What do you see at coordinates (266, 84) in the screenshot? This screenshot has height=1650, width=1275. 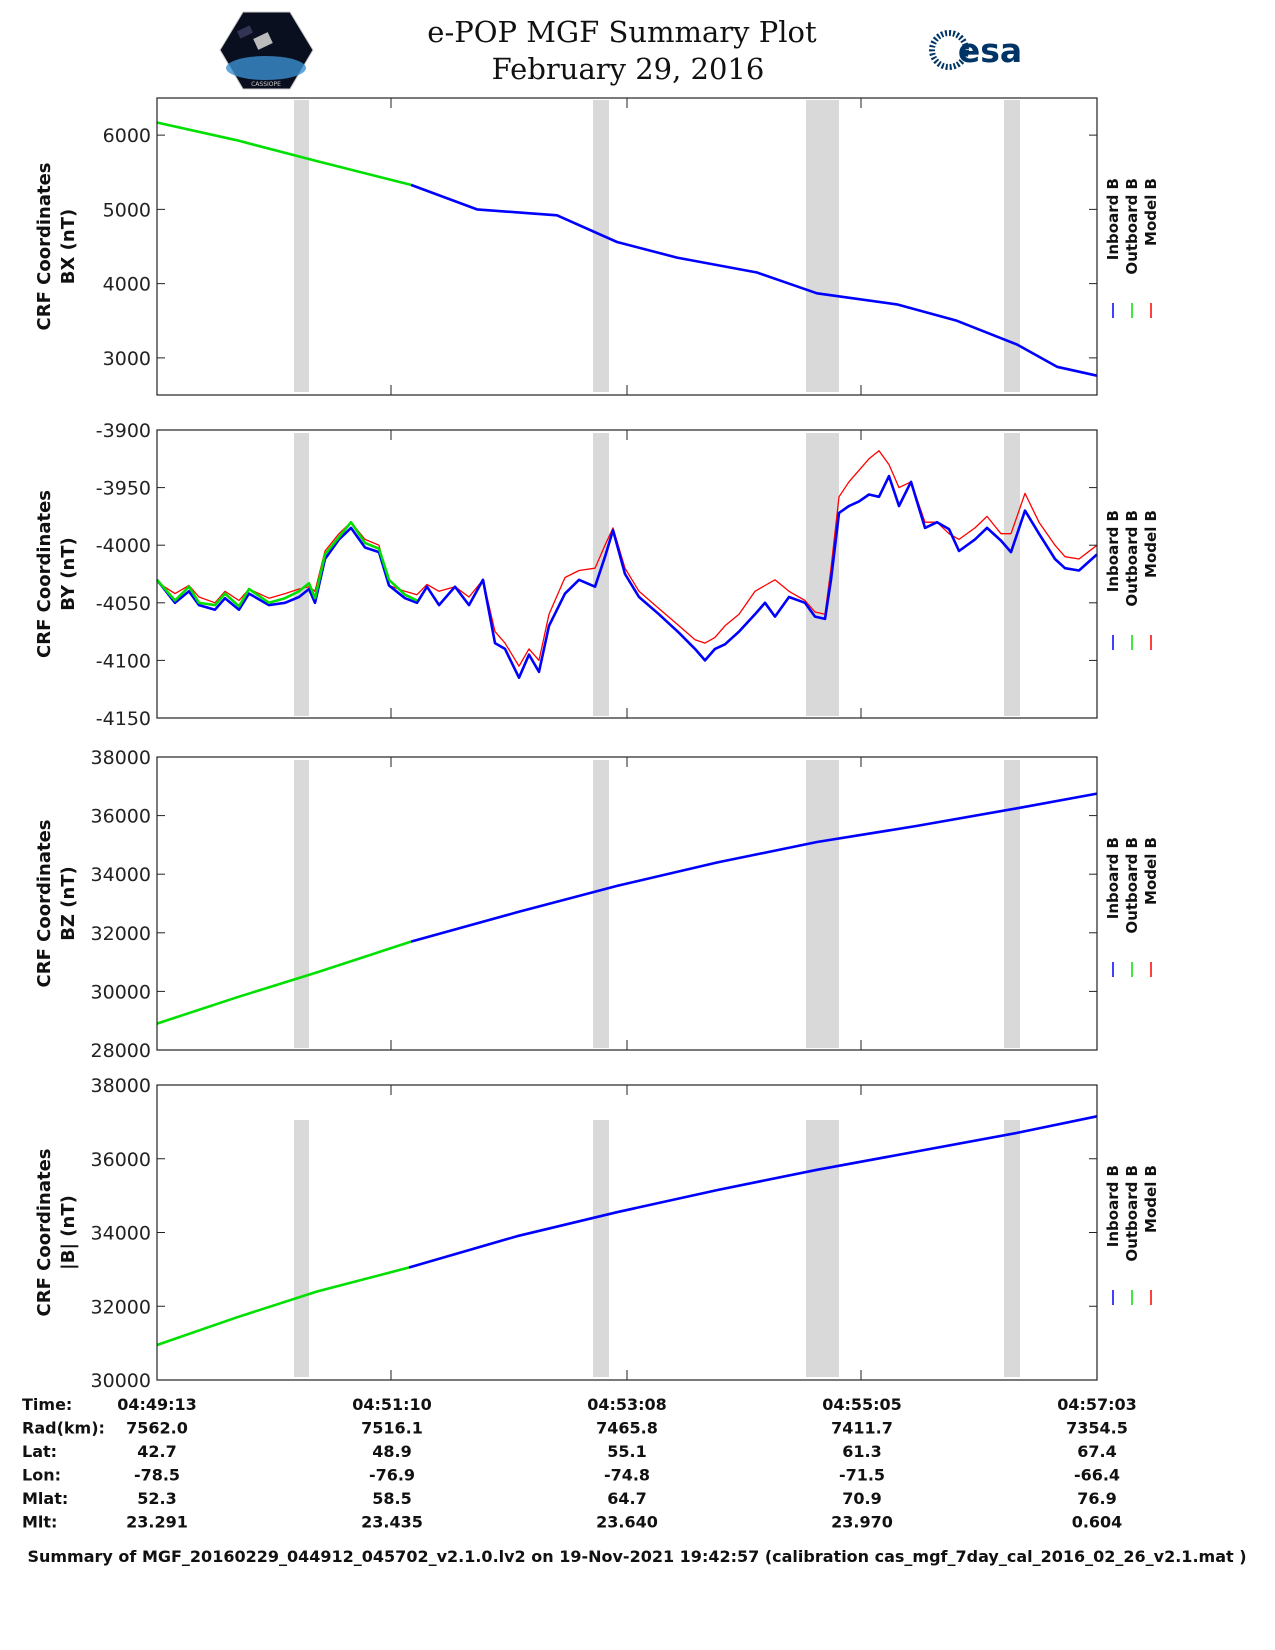 I see `logo-text: CASSIOPE` at bounding box center [266, 84].